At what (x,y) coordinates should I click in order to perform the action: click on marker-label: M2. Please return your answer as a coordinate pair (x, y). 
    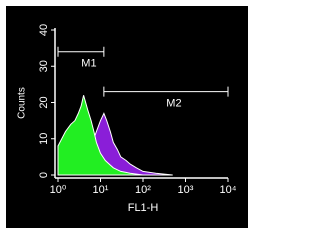
    Looking at the image, I should click on (173, 104).